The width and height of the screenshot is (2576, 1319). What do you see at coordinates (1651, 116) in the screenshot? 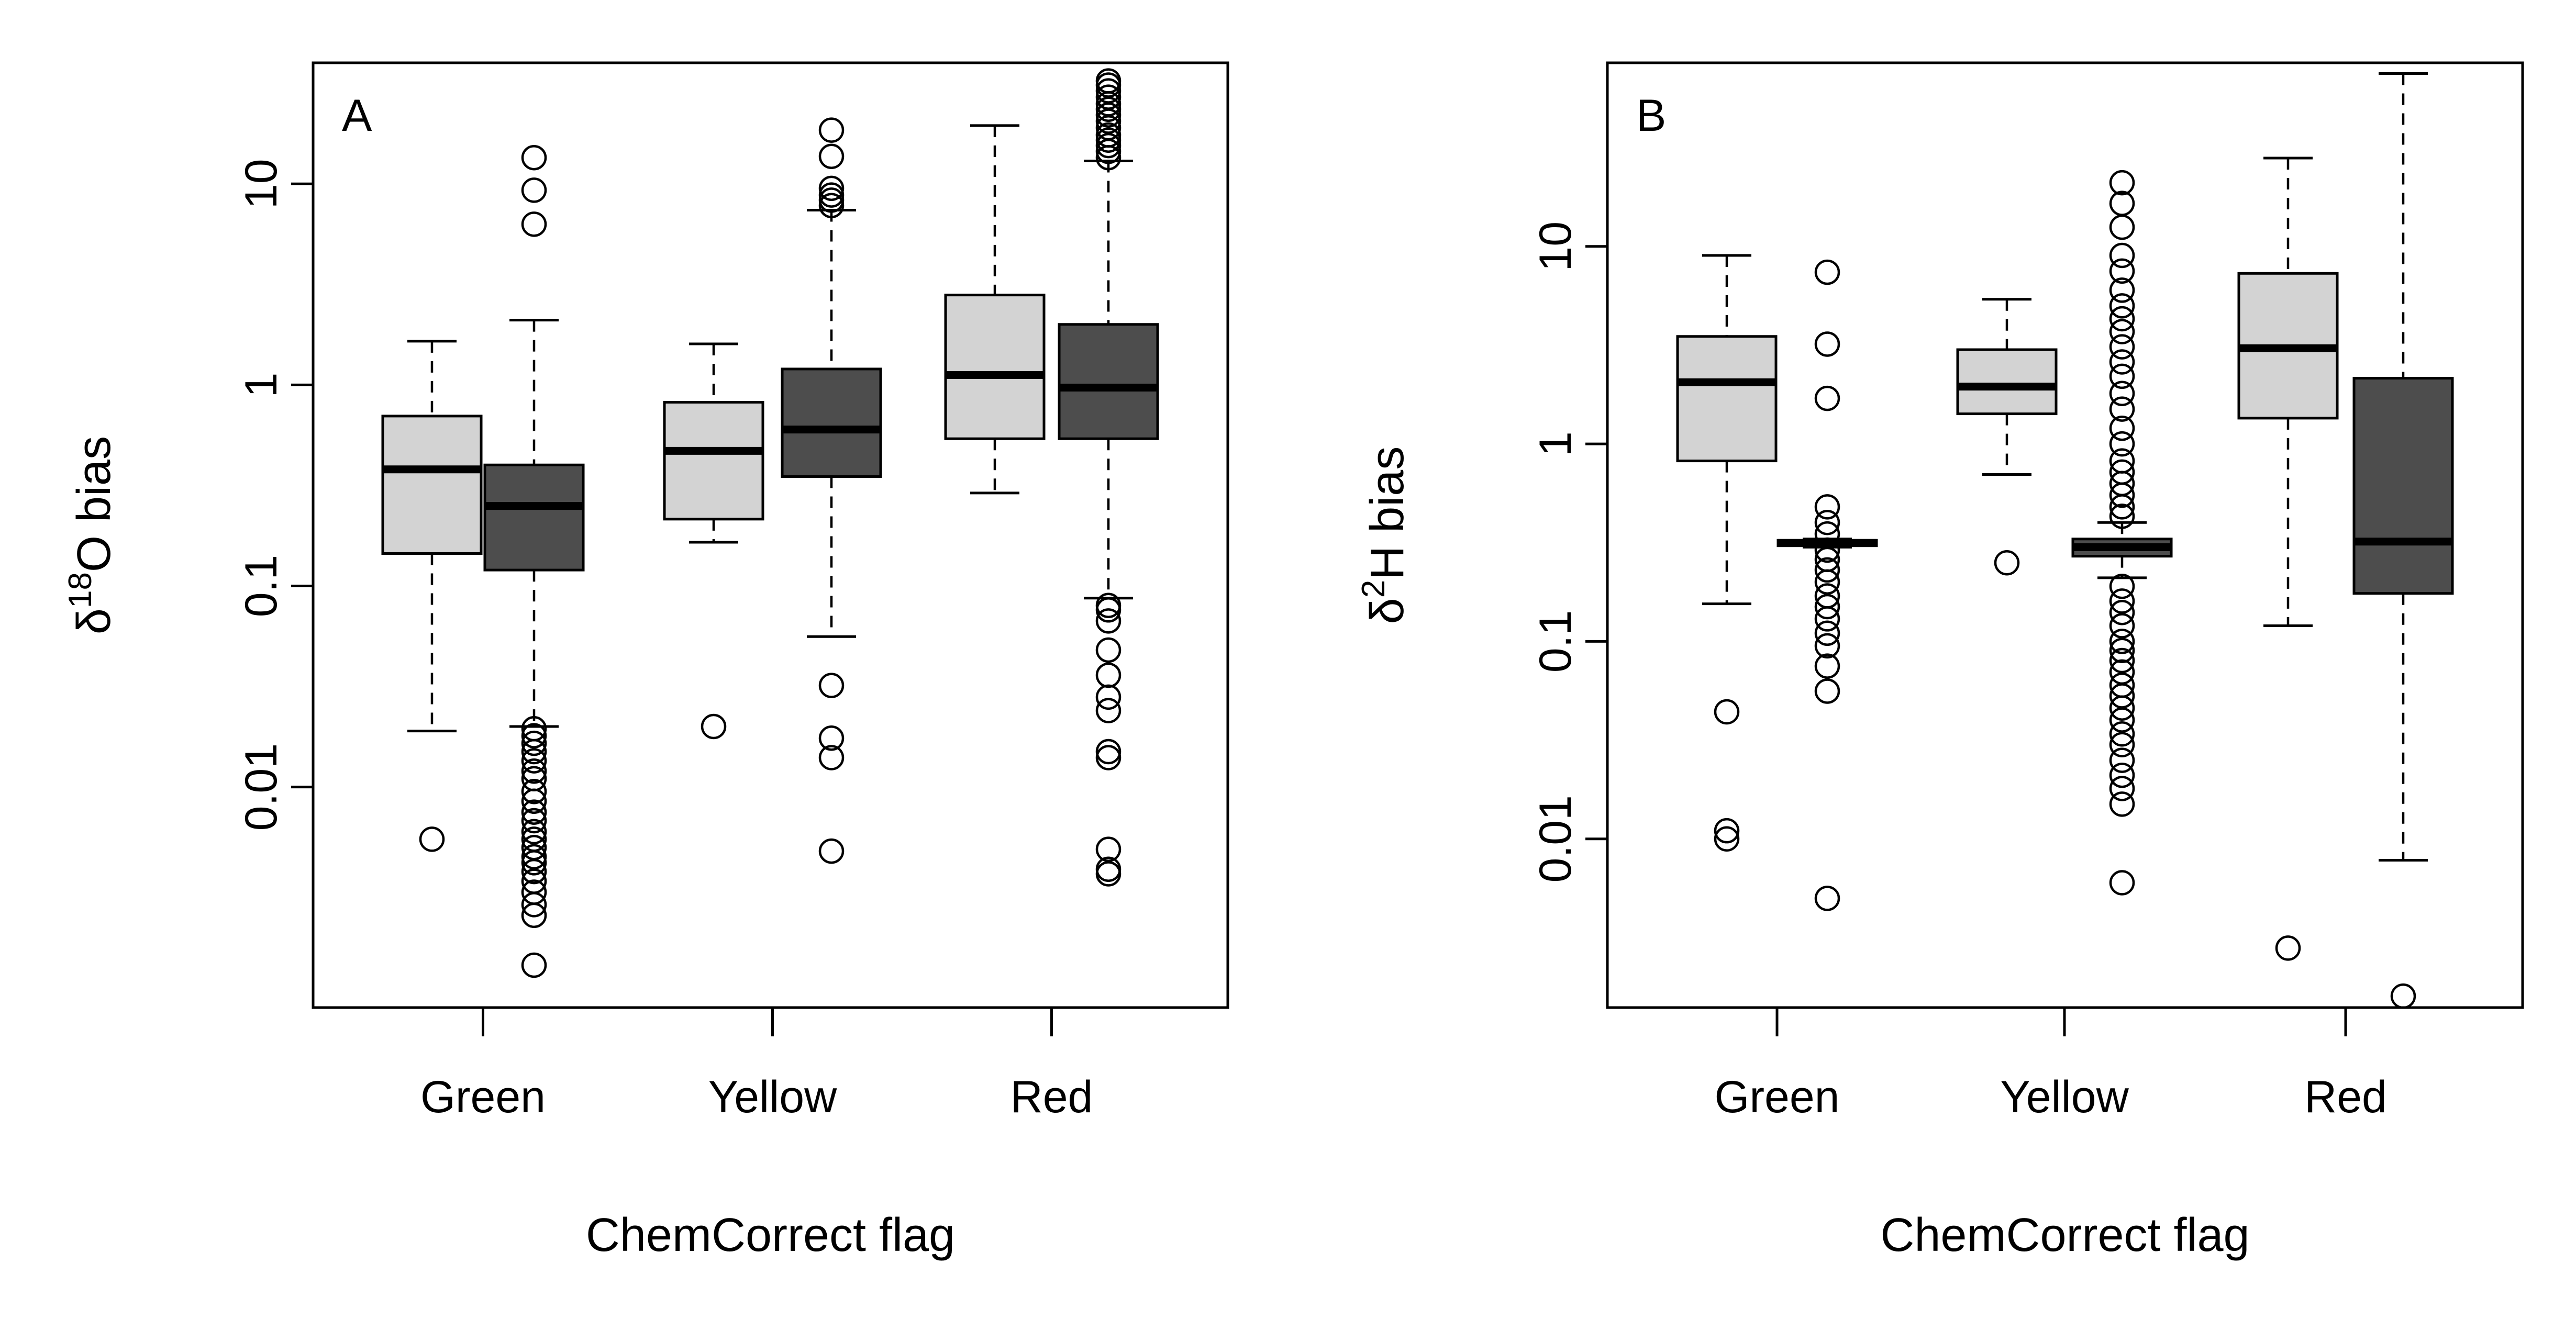
I see `panel-letter: B` at bounding box center [1651, 116].